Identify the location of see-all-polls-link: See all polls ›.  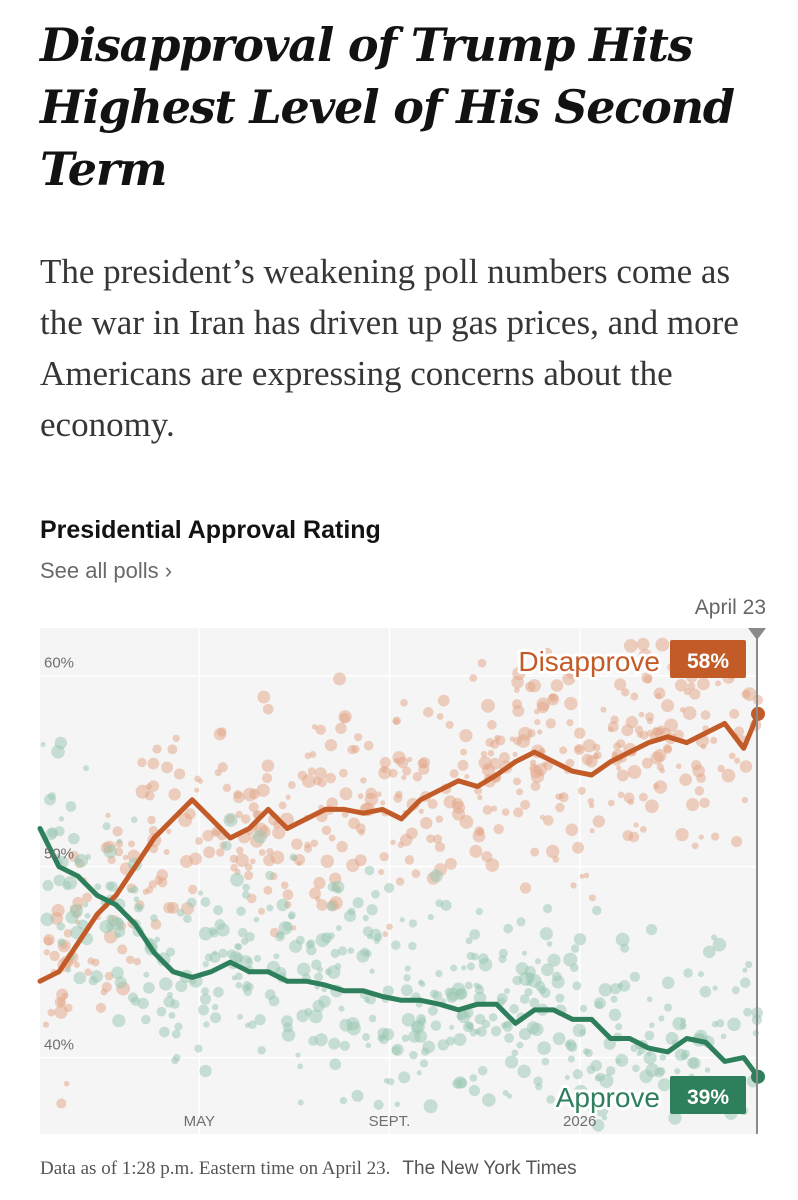
(106, 570).